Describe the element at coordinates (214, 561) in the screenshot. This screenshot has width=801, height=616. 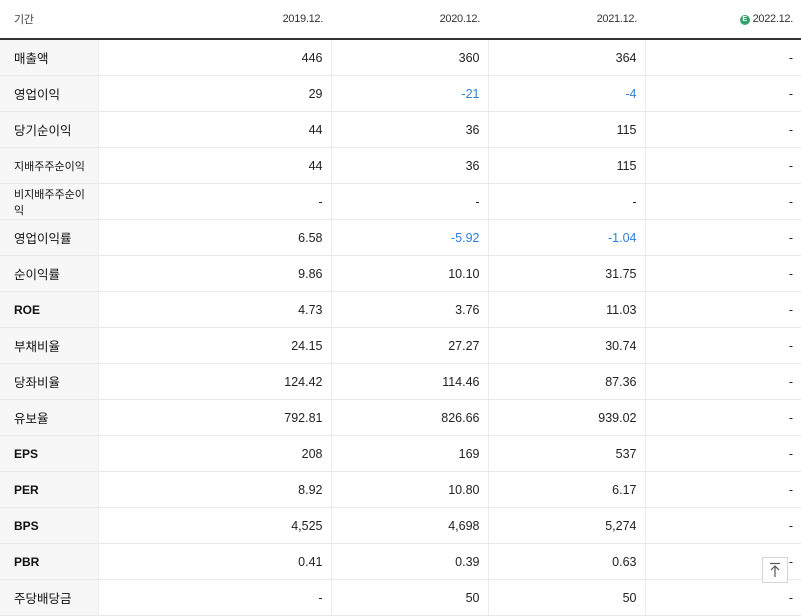
I see `cell: 0.41` at that location.